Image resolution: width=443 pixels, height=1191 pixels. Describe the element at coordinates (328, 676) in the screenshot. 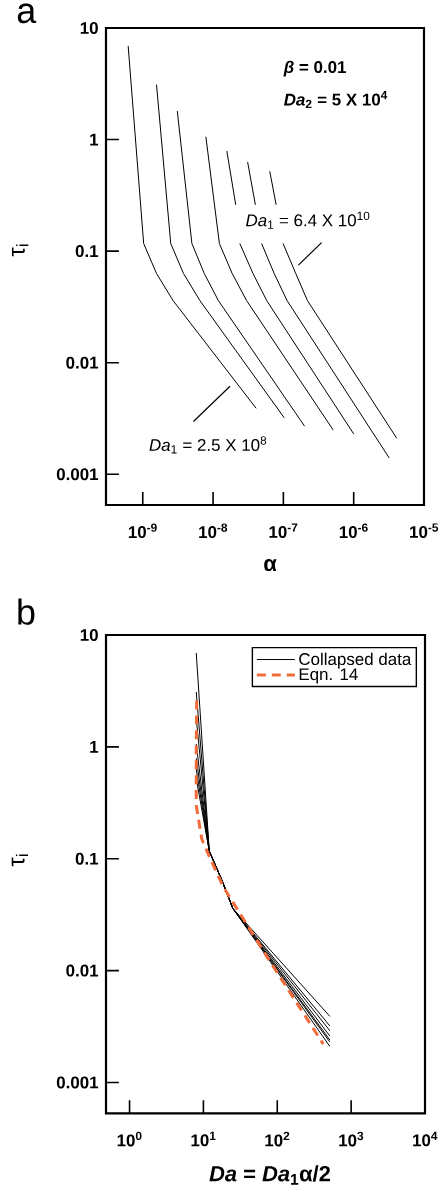

I see `legend-label: Eqn. 14` at that location.